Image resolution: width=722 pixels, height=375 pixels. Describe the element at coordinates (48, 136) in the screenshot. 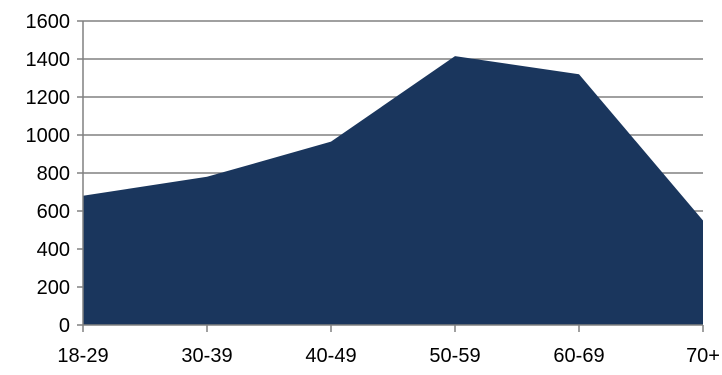

I see `y-tick-label: 1000` at that location.